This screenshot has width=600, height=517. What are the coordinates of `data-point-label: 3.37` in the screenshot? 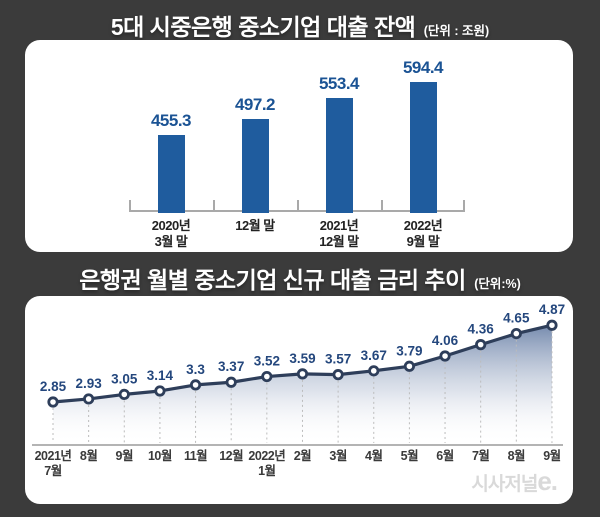 It's located at (231, 366).